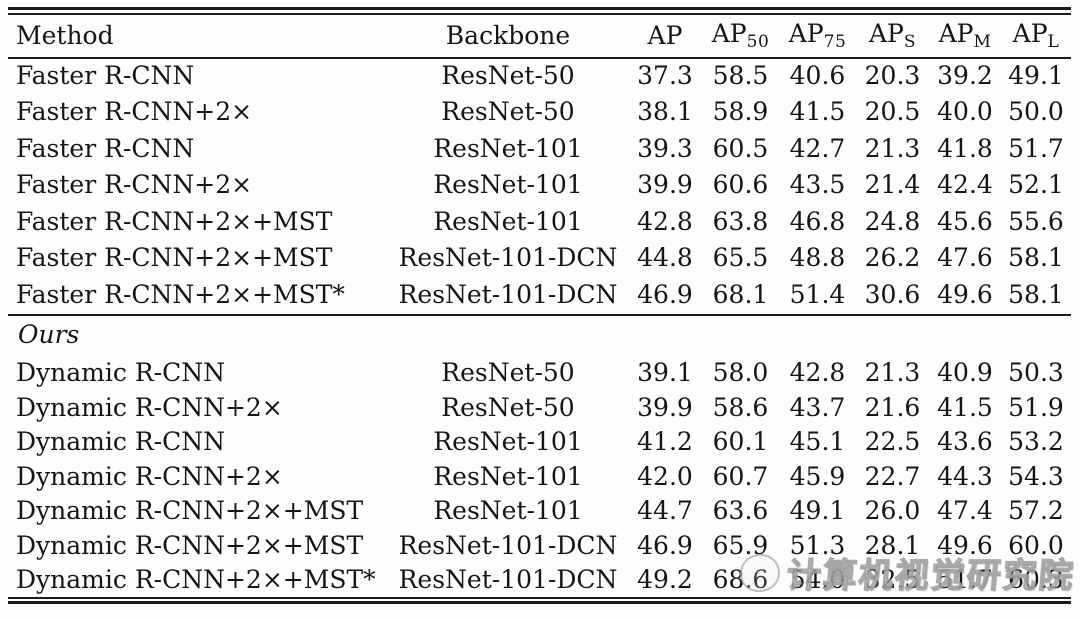  What do you see at coordinates (892, 442) in the screenshot?
I see `metric-value-cell: 22.5` at bounding box center [892, 442].